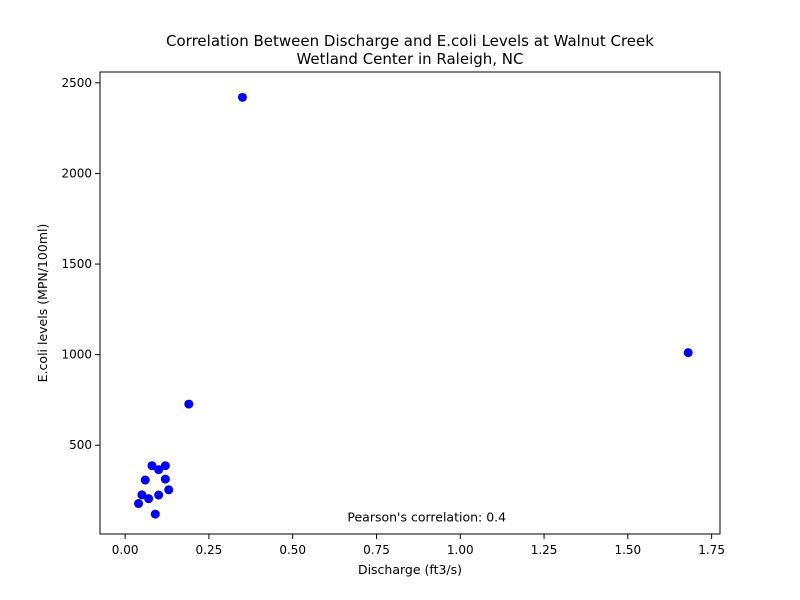 The width and height of the screenshot is (800, 600). What do you see at coordinates (409, 59) in the screenshot?
I see `chart-title-line-2: Wetland Center in Raleigh, NC` at bounding box center [409, 59].